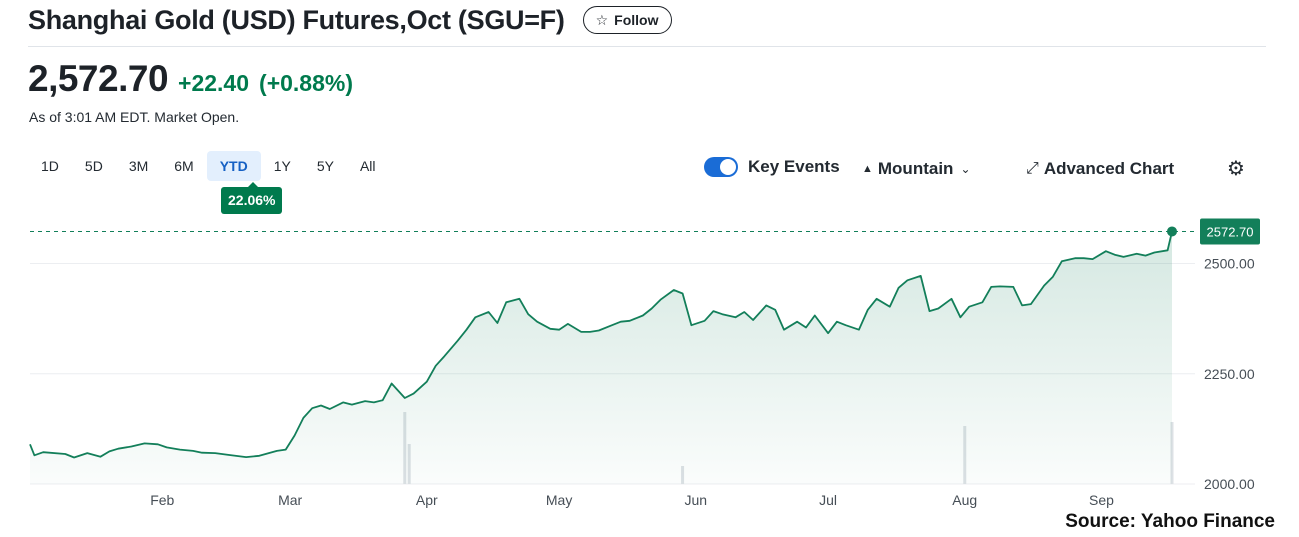  Describe the element at coordinates (98, 78) in the screenshot. I see `current-price: 2,572.70` at that location.